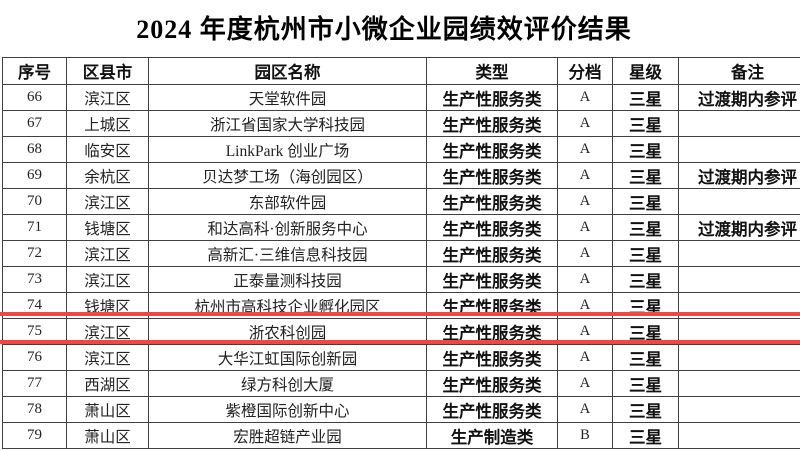 The width and height of the screenshot is (800, 450). I want to click on table-header: 序号 区县市 园区名称 类型 分档 星级 备注, so click(401, 71).